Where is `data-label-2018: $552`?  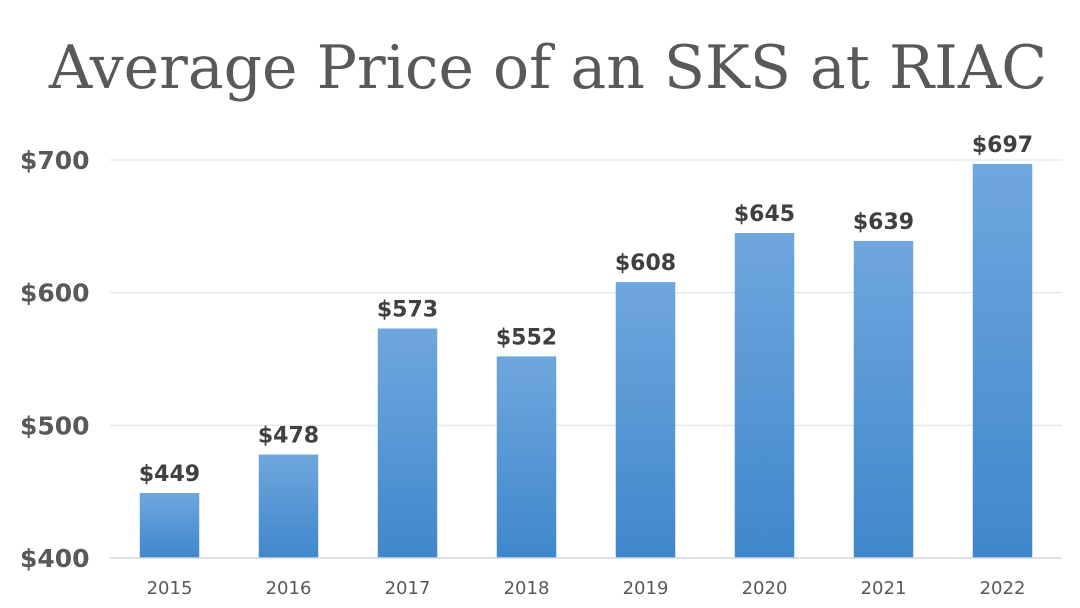
data-label-2018: $552 is located at coordinates (526, 337).